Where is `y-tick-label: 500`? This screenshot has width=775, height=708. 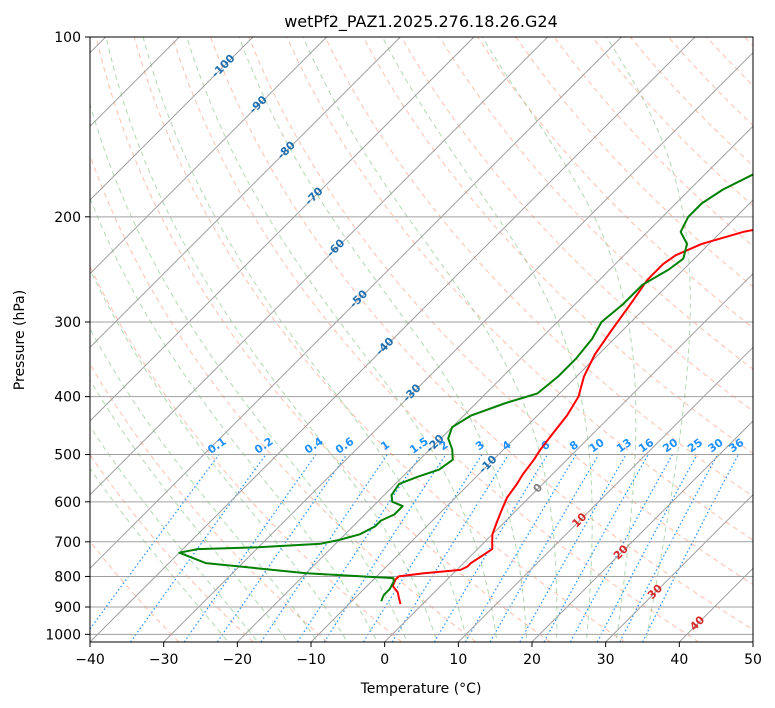
y-tick-label: 500 is located at coordinates (67, 456).